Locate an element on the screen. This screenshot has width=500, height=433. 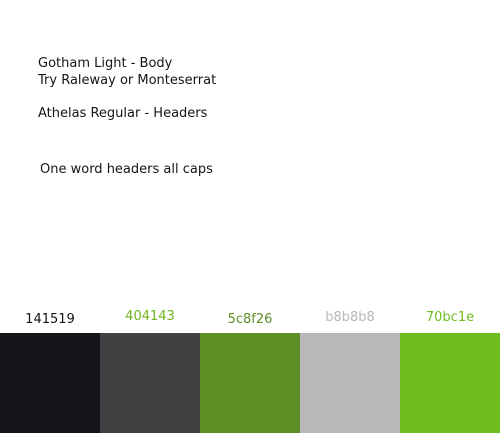
swatch-label-5: 70bc1e is located at coordinates (450, 317).